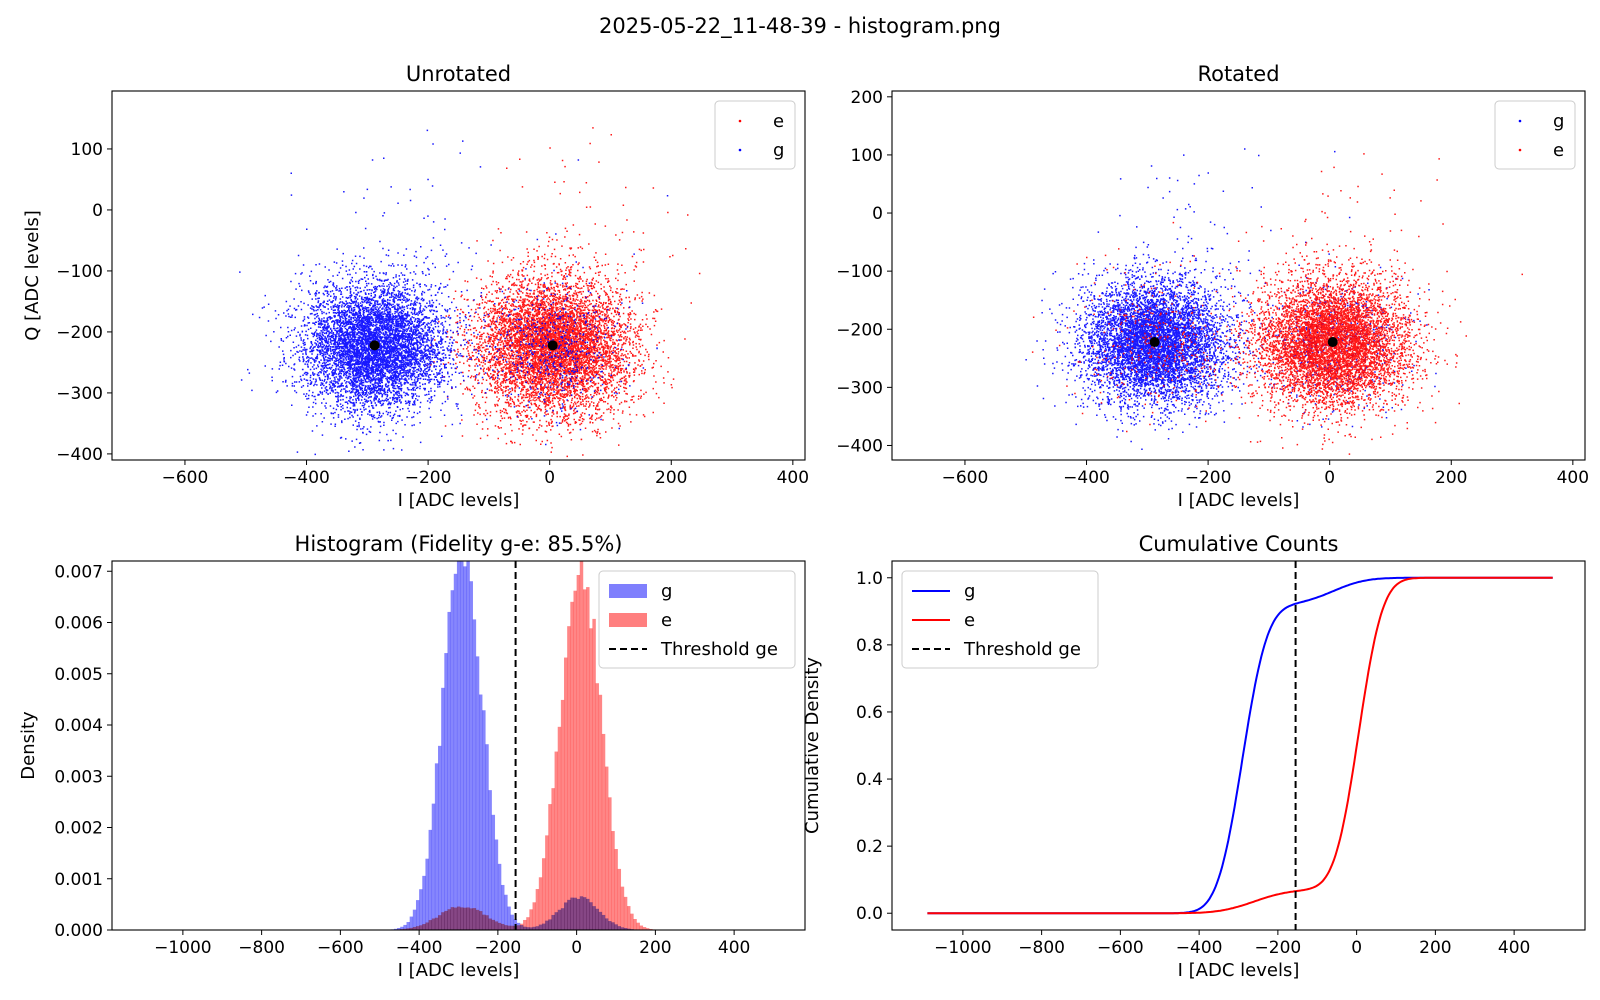  Describe the element at coordinates (793, 478) in the screenshot. I see `x-tick-label: 400` at that location.